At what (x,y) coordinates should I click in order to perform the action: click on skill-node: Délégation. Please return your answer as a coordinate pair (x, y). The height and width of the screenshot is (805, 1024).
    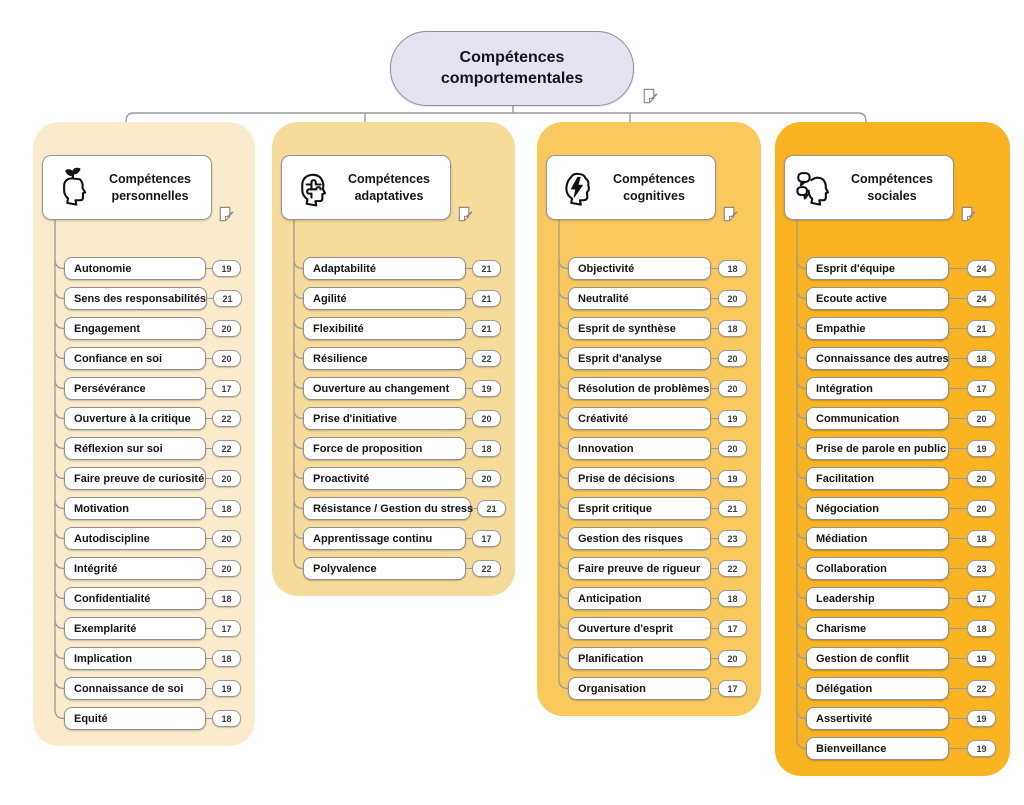
    Looking at the image, I should click on (877, 688).